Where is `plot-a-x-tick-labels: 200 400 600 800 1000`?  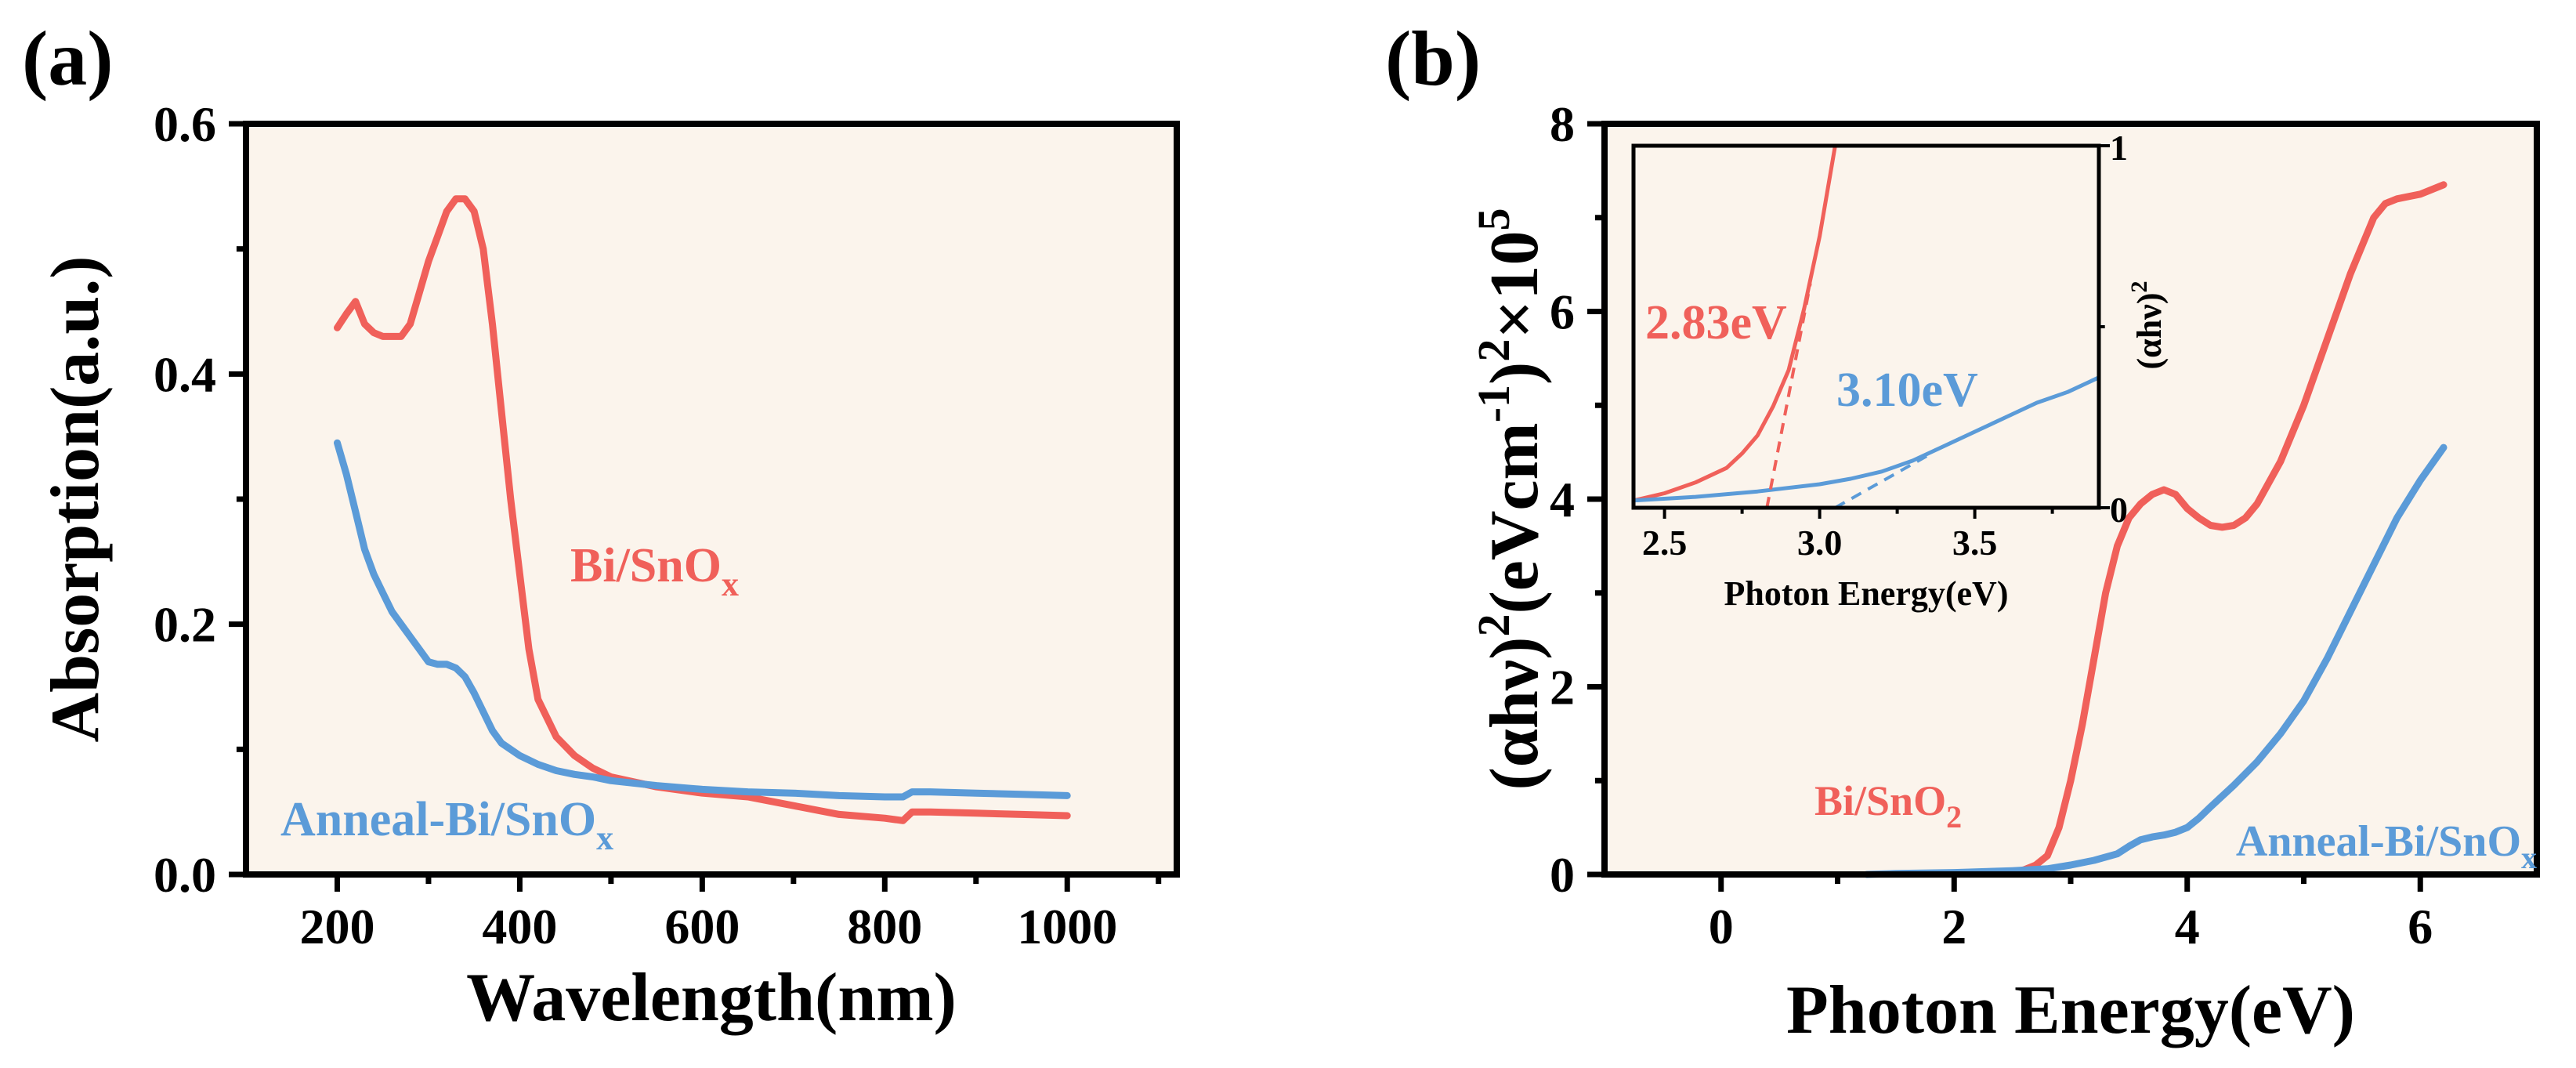
plot-a-x-tick-labels: 200 400 600 800 1000 is located at coordinates (708, 926).